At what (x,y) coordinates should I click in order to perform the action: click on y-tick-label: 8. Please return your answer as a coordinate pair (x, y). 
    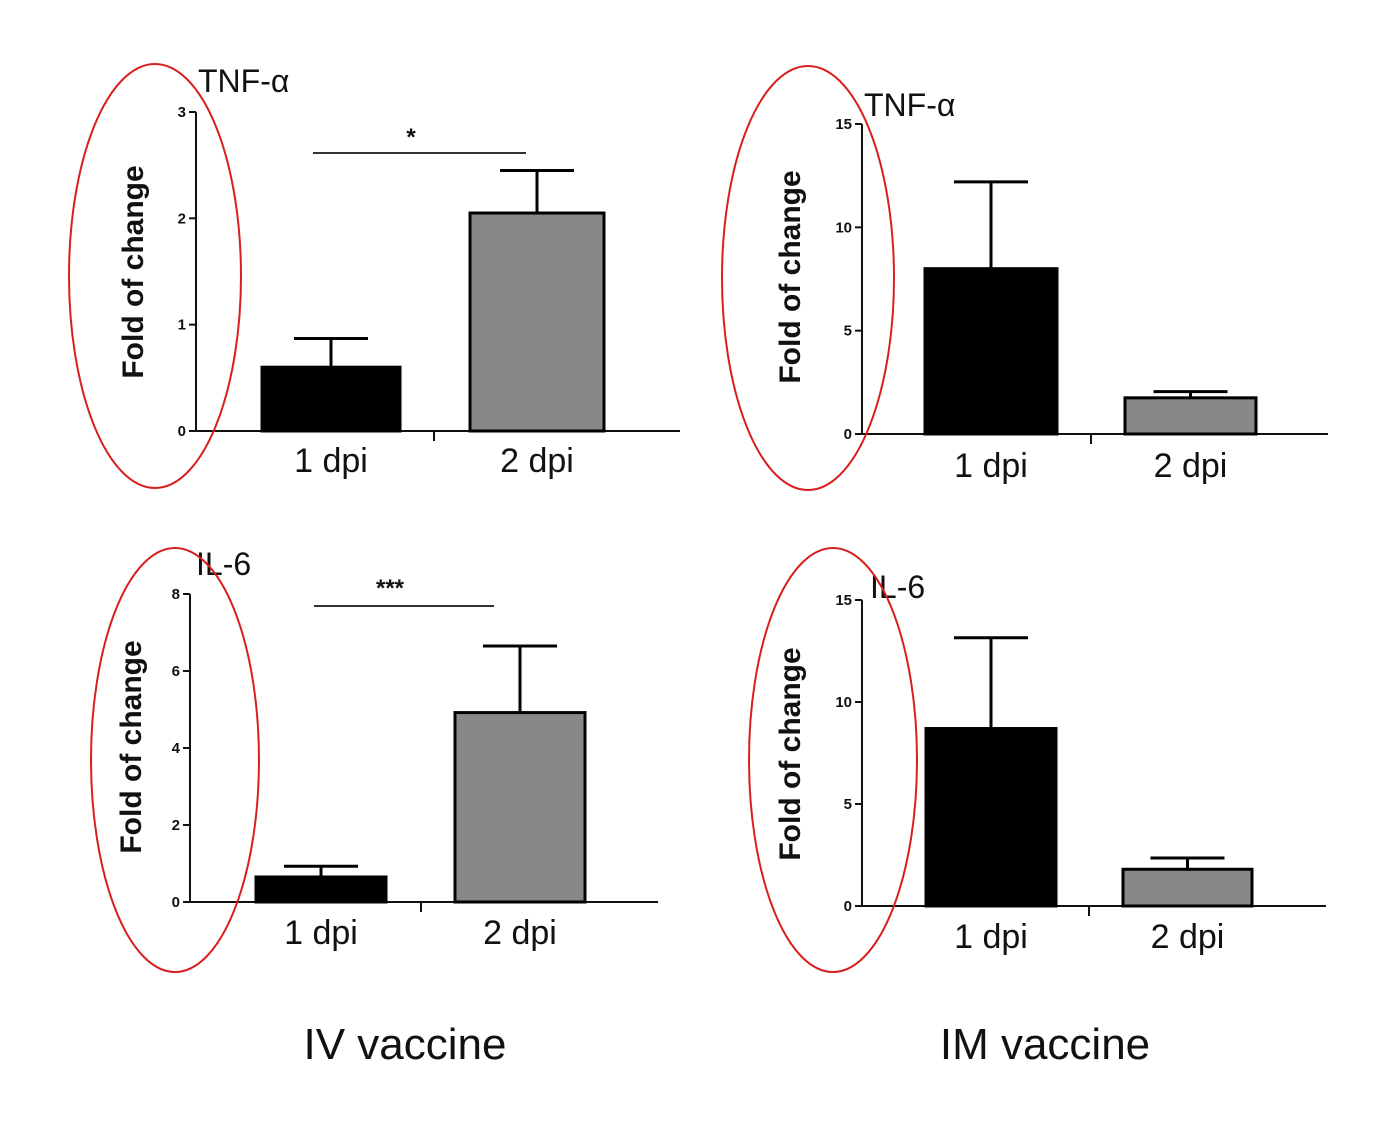
    Looking at the image, I should click on (176, 594).